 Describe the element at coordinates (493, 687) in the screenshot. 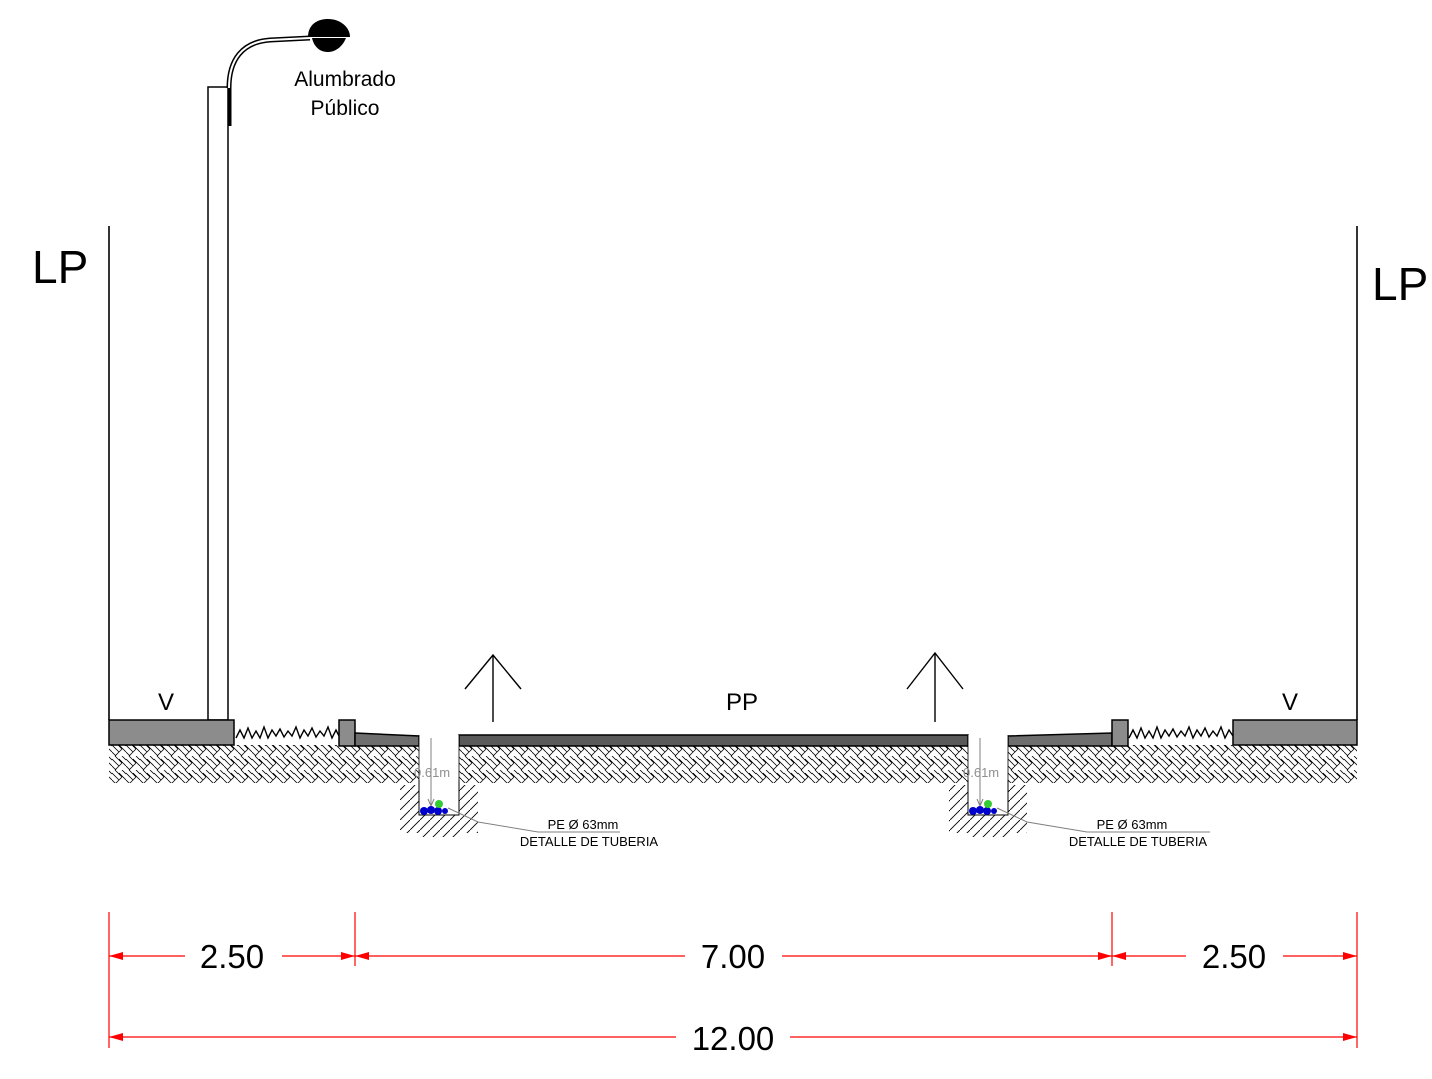

I see `direction-arrow-left` at that location.